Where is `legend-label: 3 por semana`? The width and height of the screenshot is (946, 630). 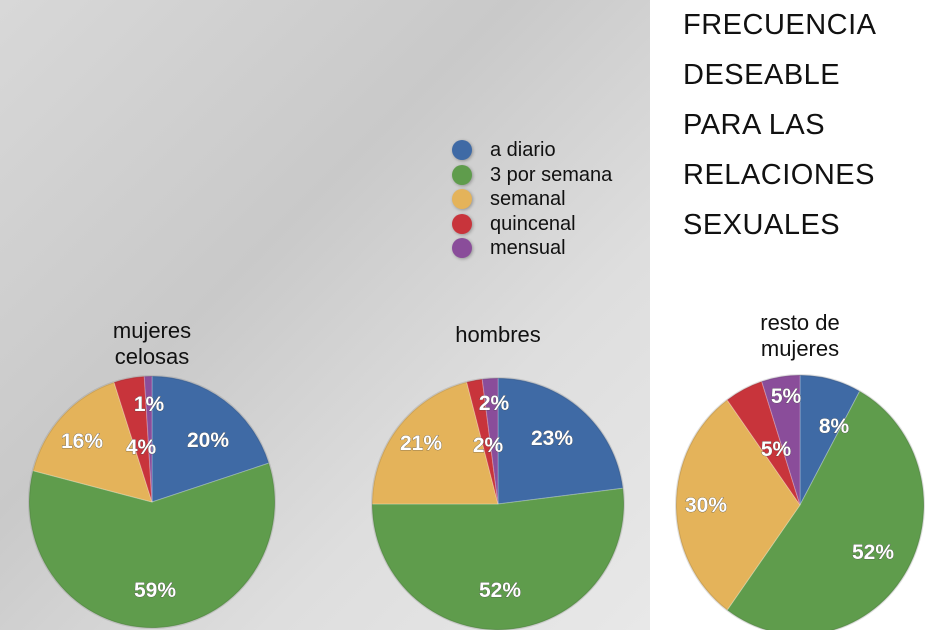 legend-label: 3 por semana is located at coordinates (551, 174).